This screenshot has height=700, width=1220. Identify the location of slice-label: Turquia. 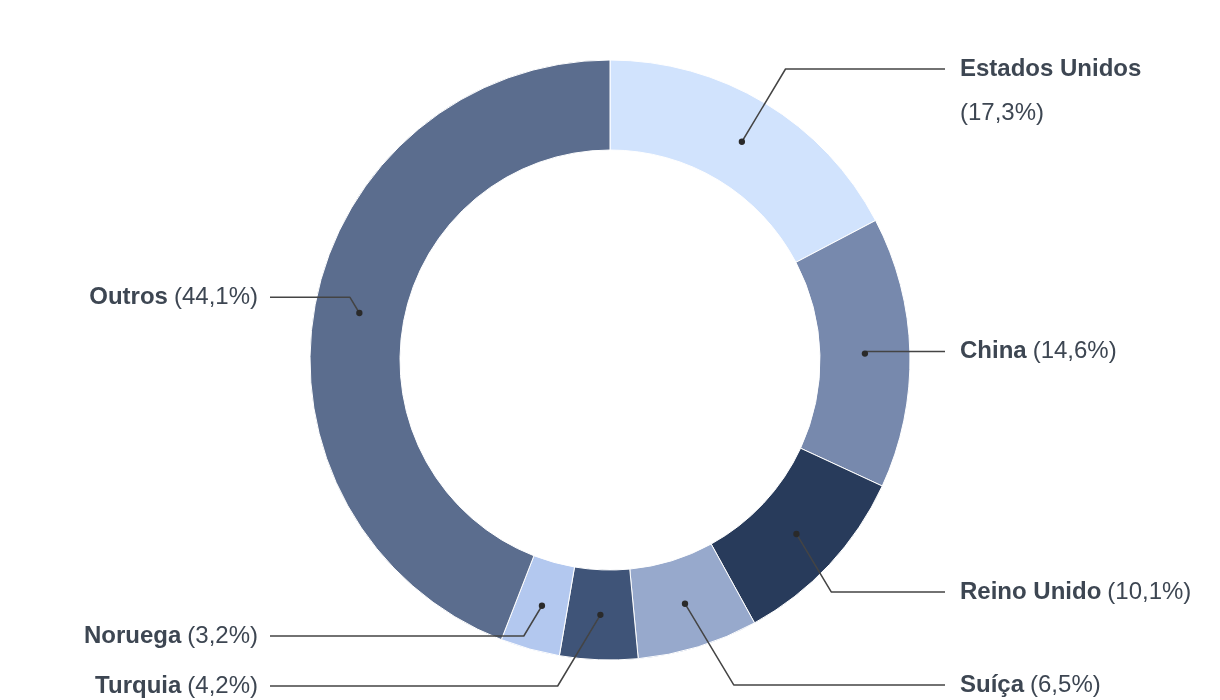
(138, 684).